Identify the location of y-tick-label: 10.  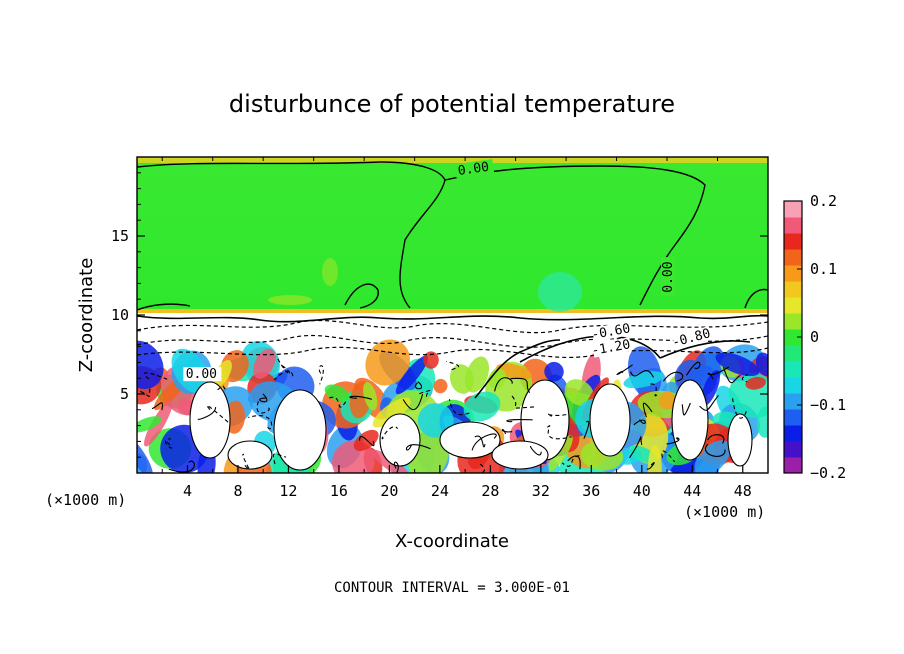
(120, 315).